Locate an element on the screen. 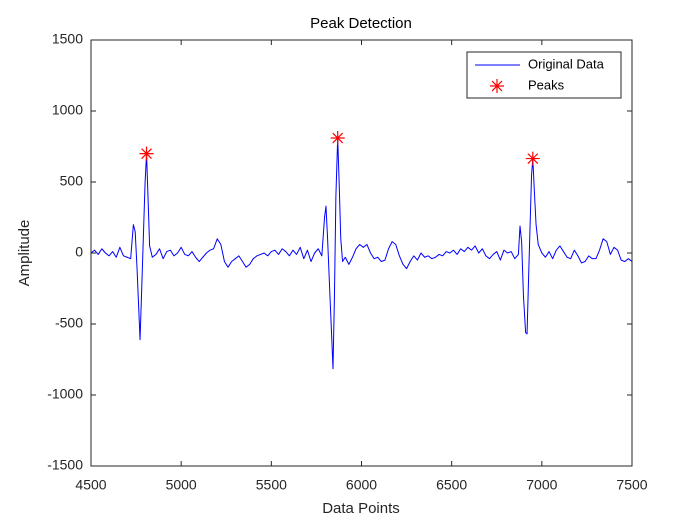 Image resolution: width=700 pixels, height=525 pixels. x-tick-label: 5500 is located at coordinates (271, 485).